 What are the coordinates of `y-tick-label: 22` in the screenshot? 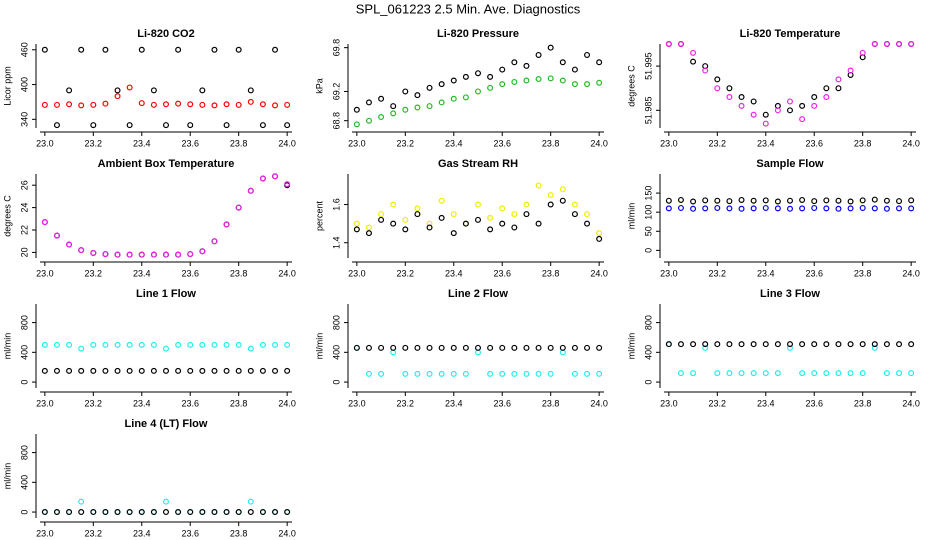 It's located at (24, 230).